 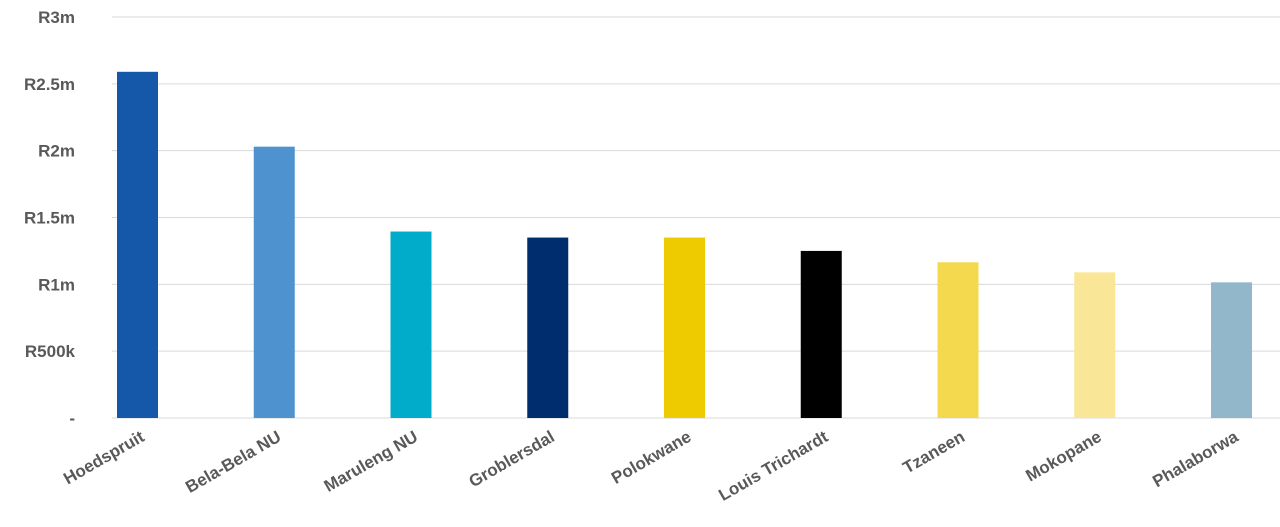 I want to click on x-category-label: Louis Trichardt, so click(x=773, y=466).